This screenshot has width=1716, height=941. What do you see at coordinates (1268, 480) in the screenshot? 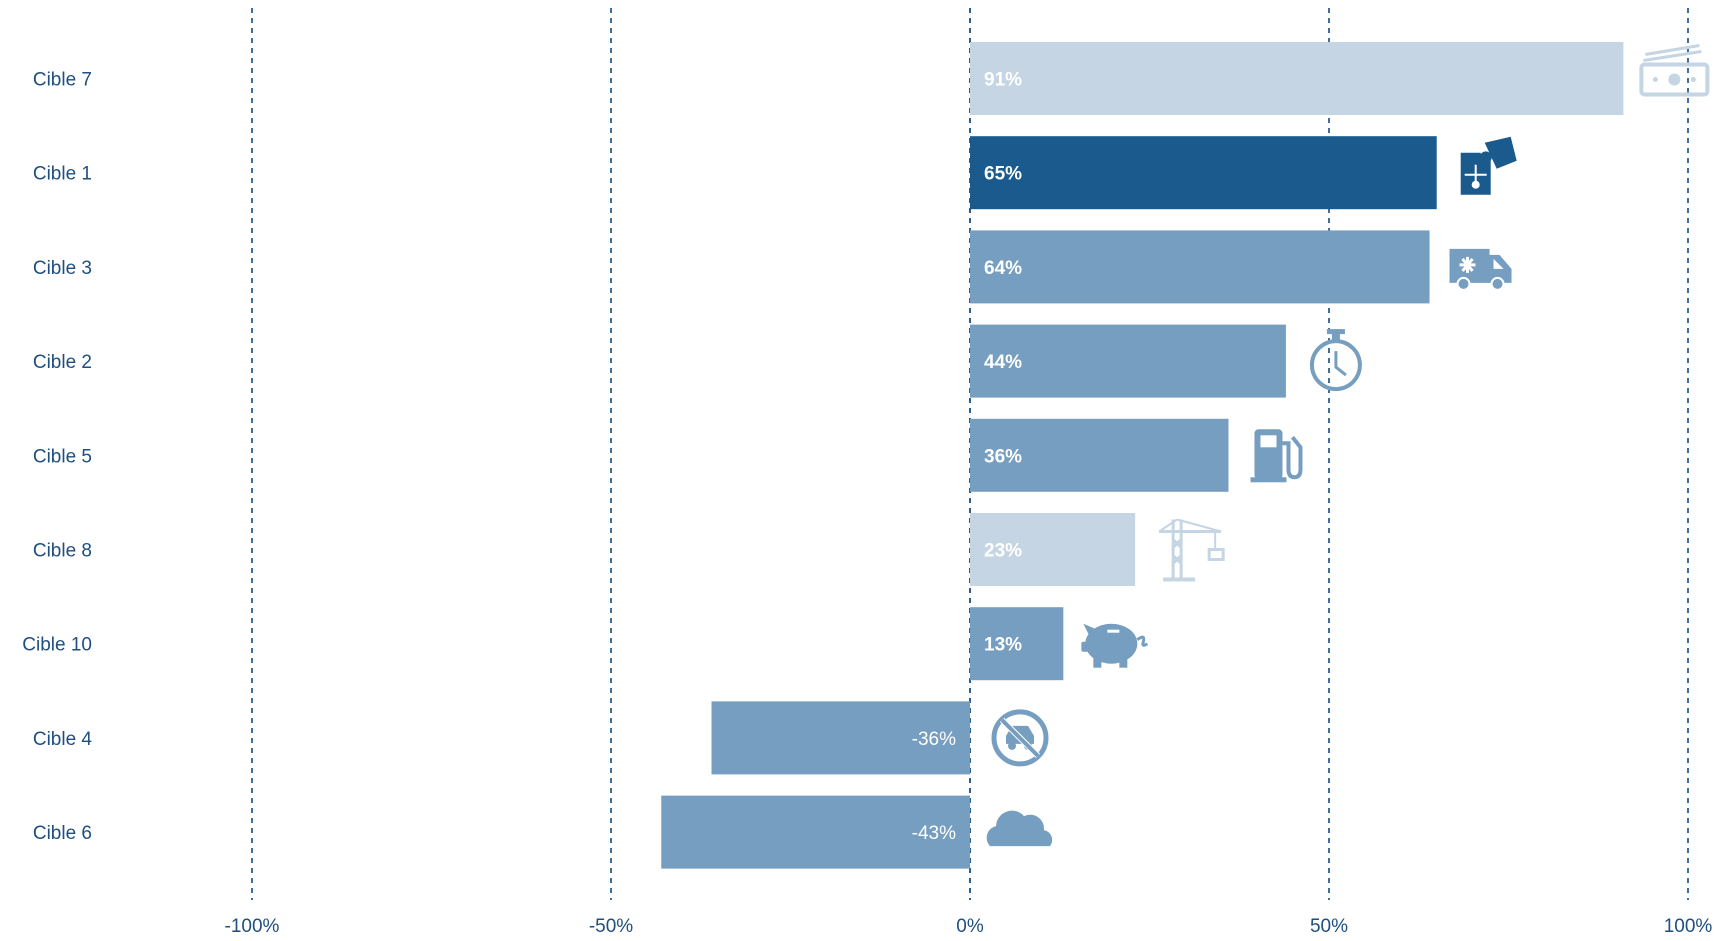
I see `pump-base` at bounding box center [1268, 480].